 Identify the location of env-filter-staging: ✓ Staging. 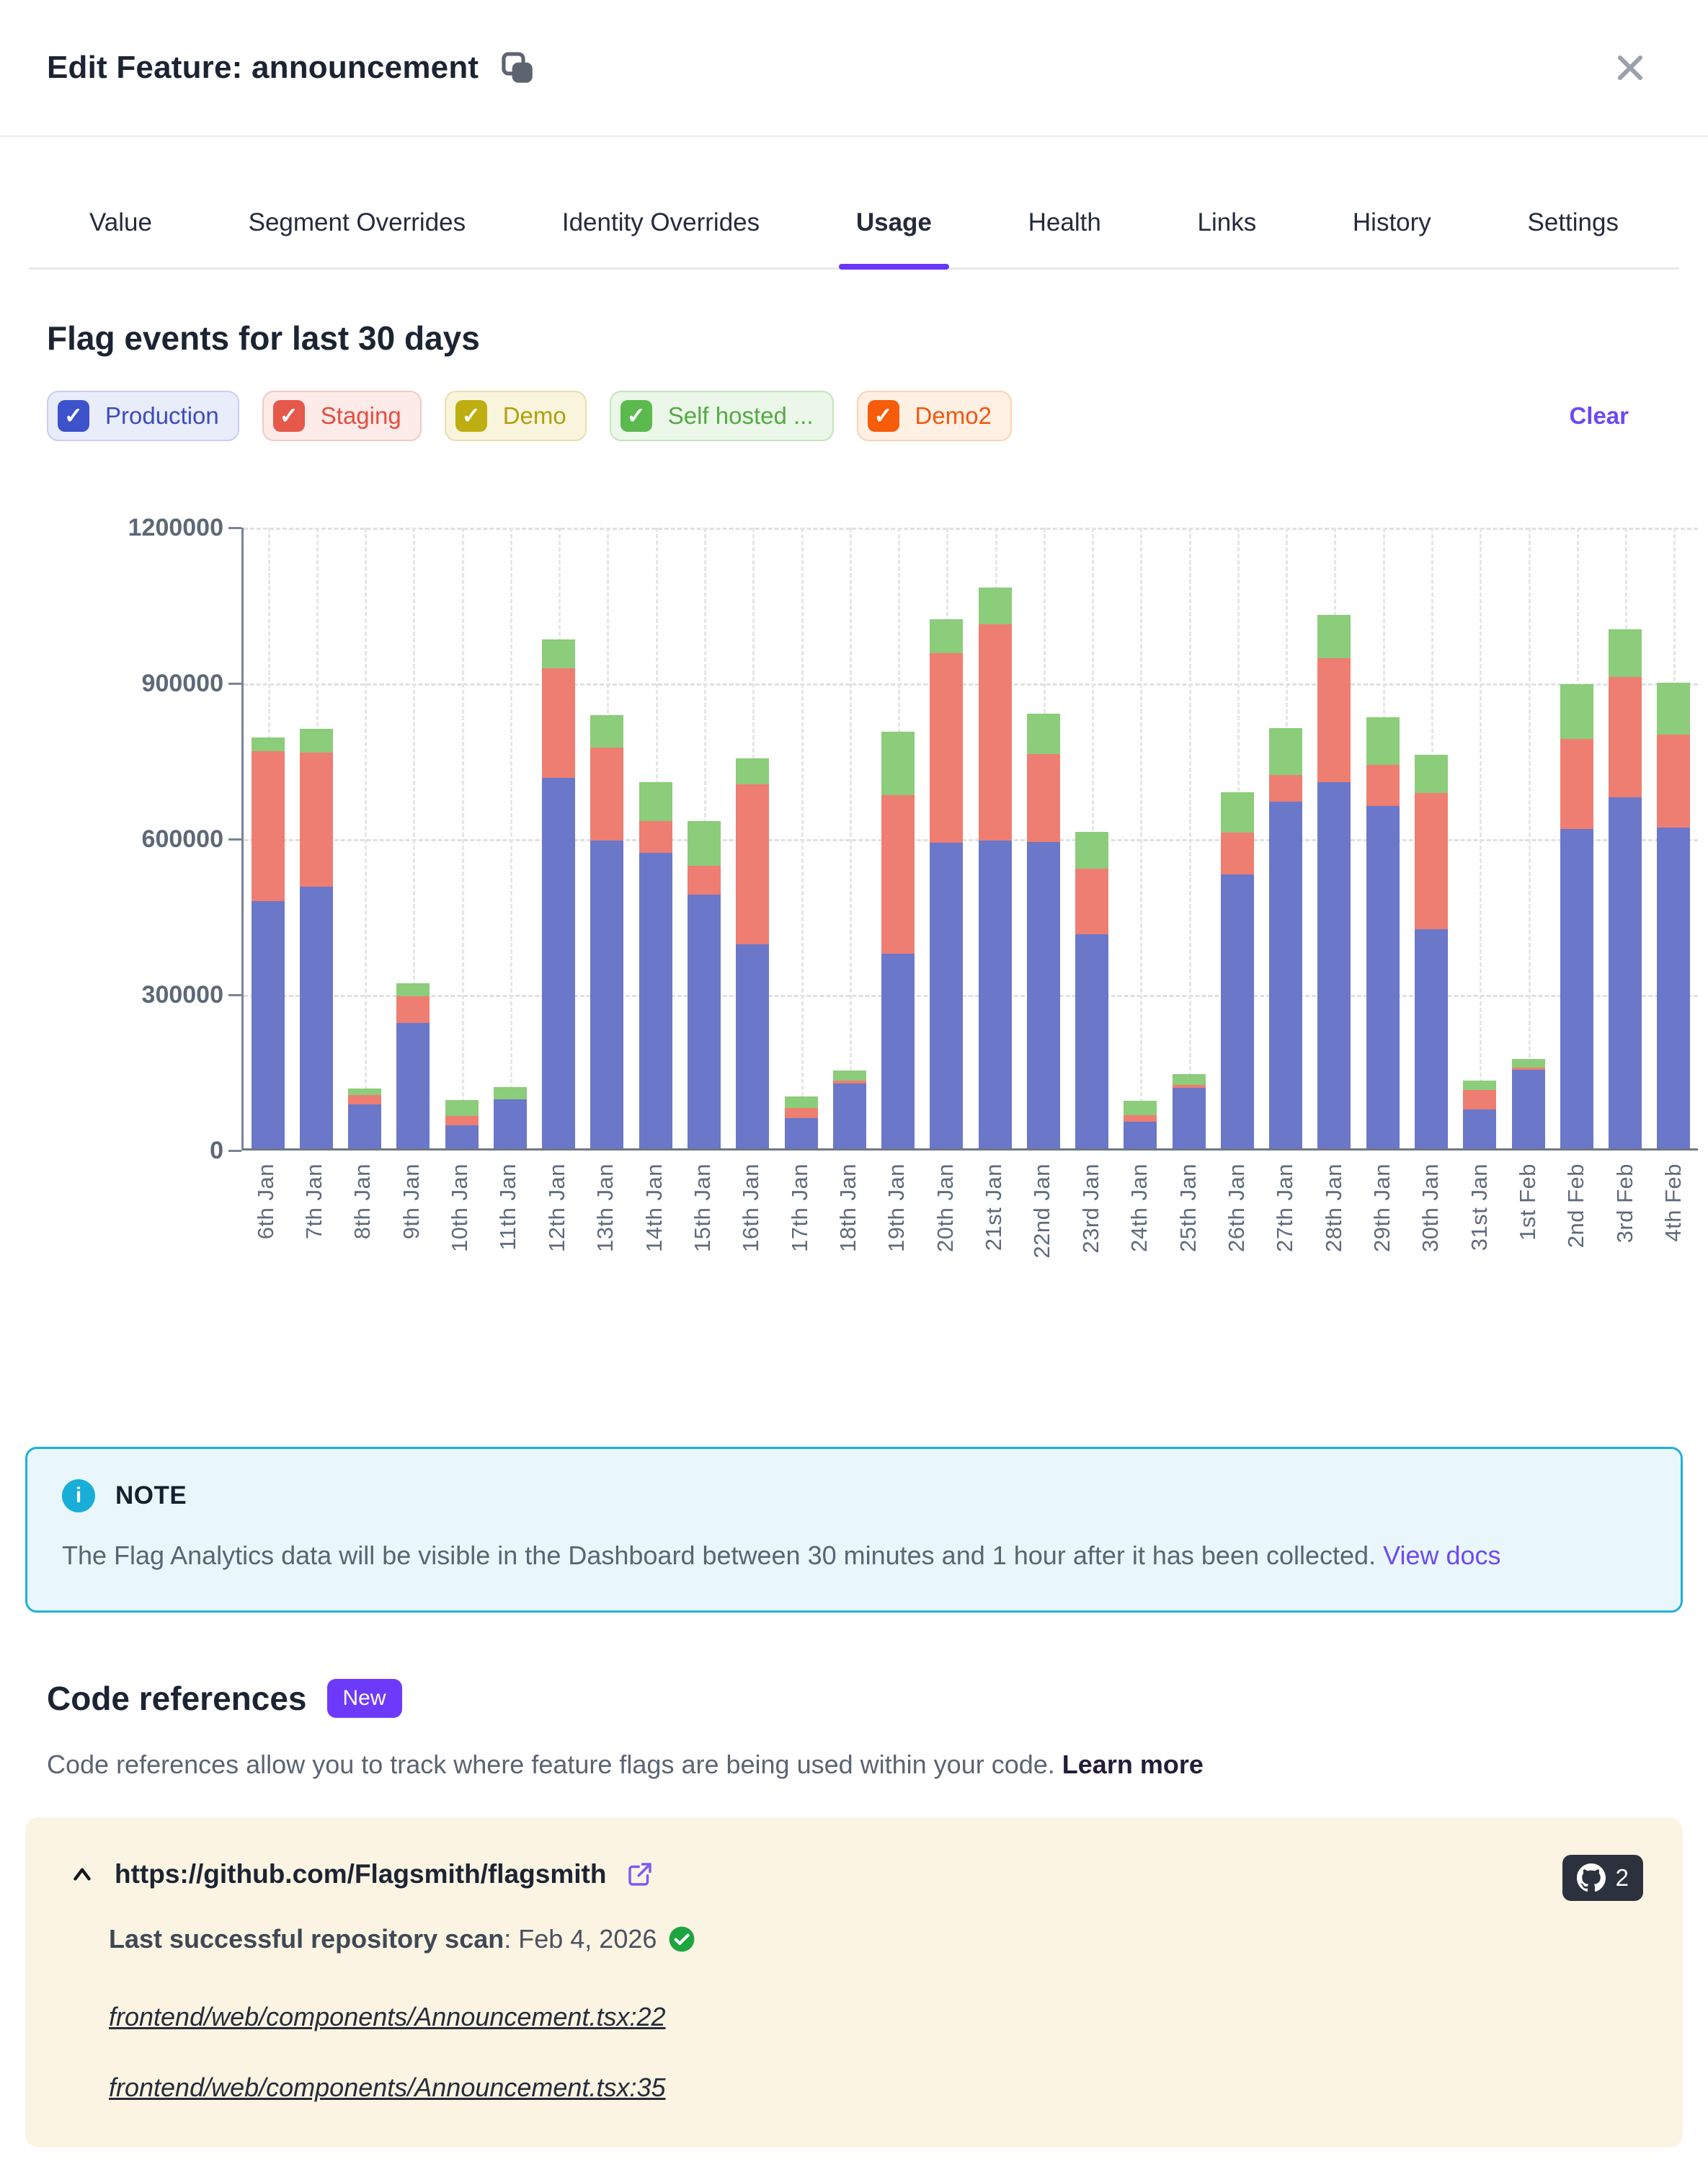
(342, 416).